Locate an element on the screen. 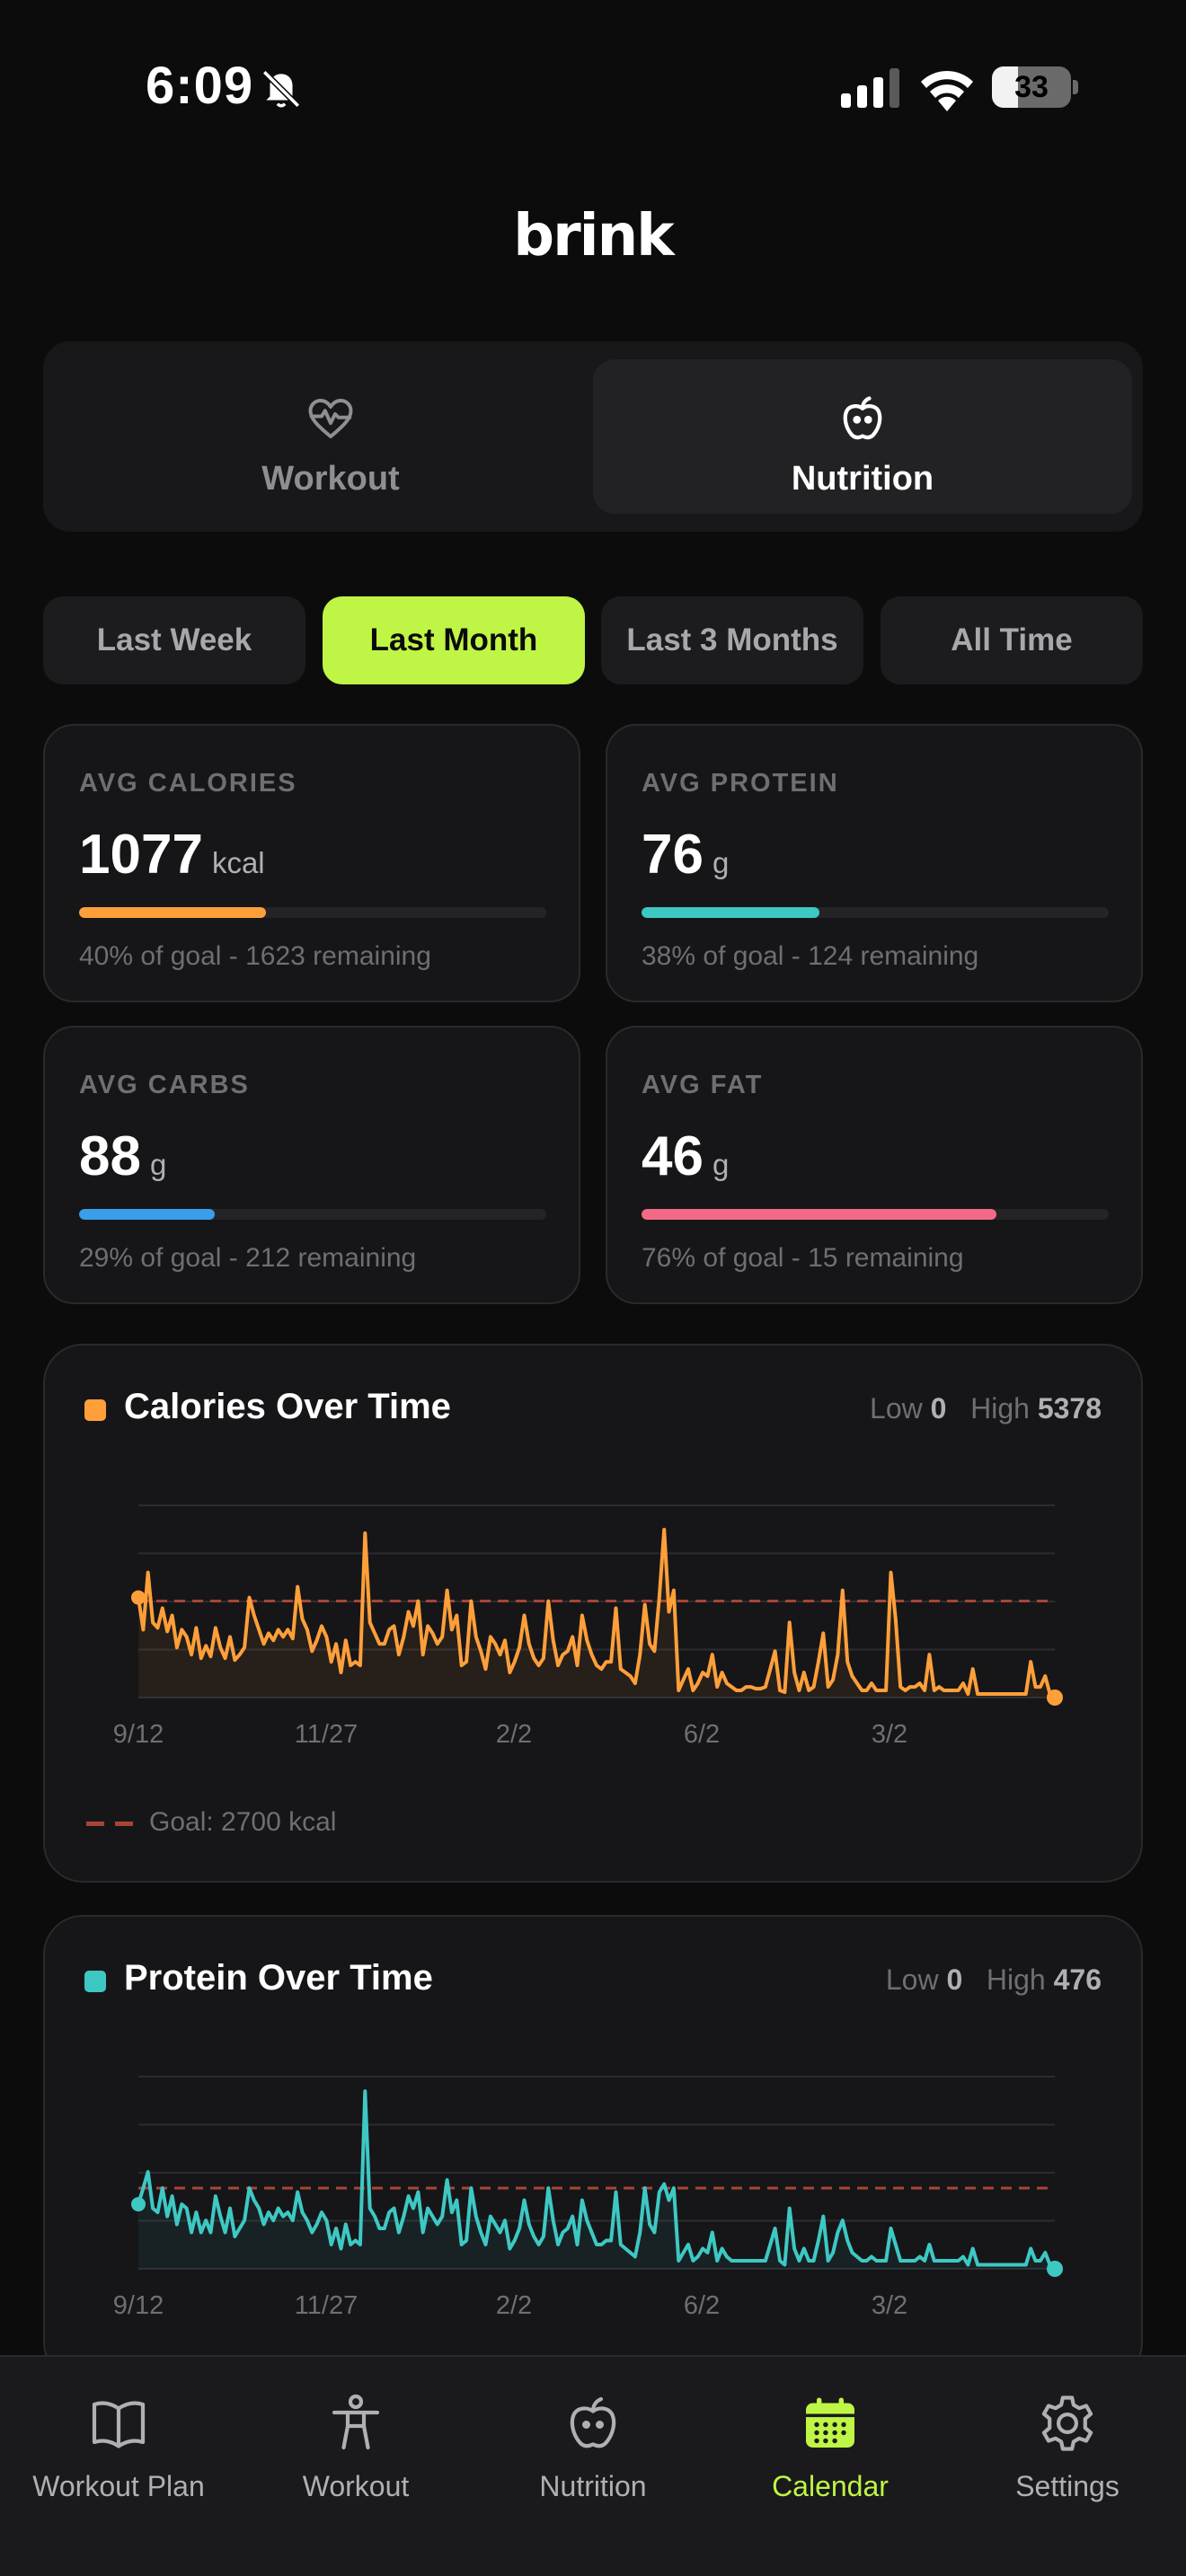  chart-low-high: Low 0 High 5378 is located at coordinates (986, 1408).